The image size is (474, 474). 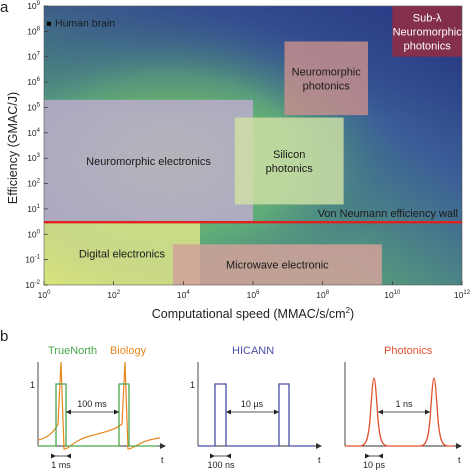 What do you see at coordinates (221, 465) in the screenshot?
I see `hicann-width-label: 100 ns` at bounding box center [221, 465].